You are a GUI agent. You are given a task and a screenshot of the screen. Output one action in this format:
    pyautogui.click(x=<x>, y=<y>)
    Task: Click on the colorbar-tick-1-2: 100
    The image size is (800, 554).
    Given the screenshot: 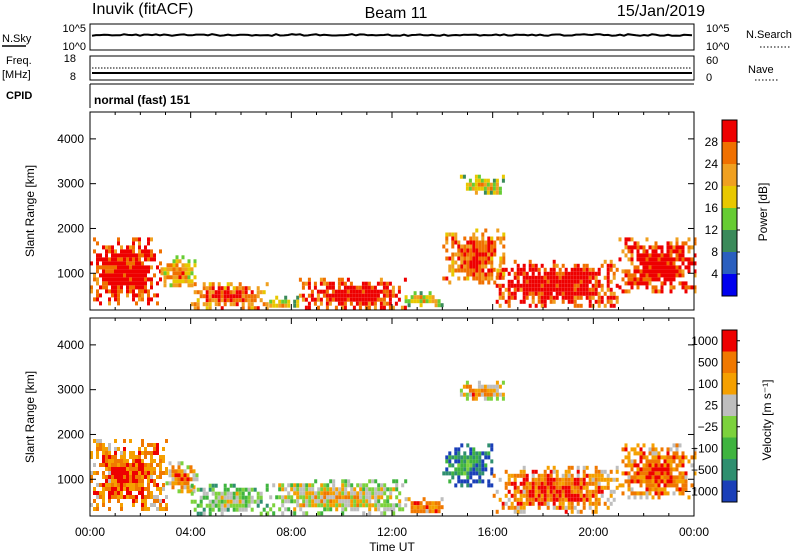 What is the action you would take?
    pyautogui.click(x=708, y=384)
    